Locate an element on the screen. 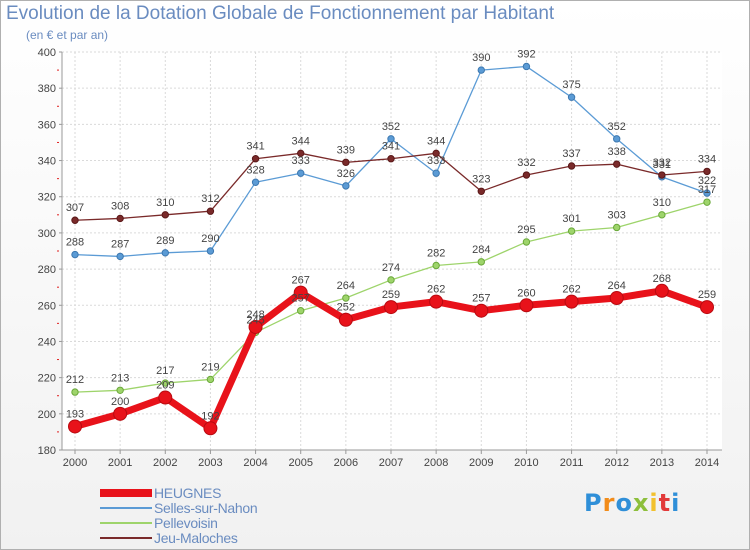 Image resolution: width=750 pixels, height=550 pixels. data-label-pellevoisin: 317 is located at coordinates (707, 190).